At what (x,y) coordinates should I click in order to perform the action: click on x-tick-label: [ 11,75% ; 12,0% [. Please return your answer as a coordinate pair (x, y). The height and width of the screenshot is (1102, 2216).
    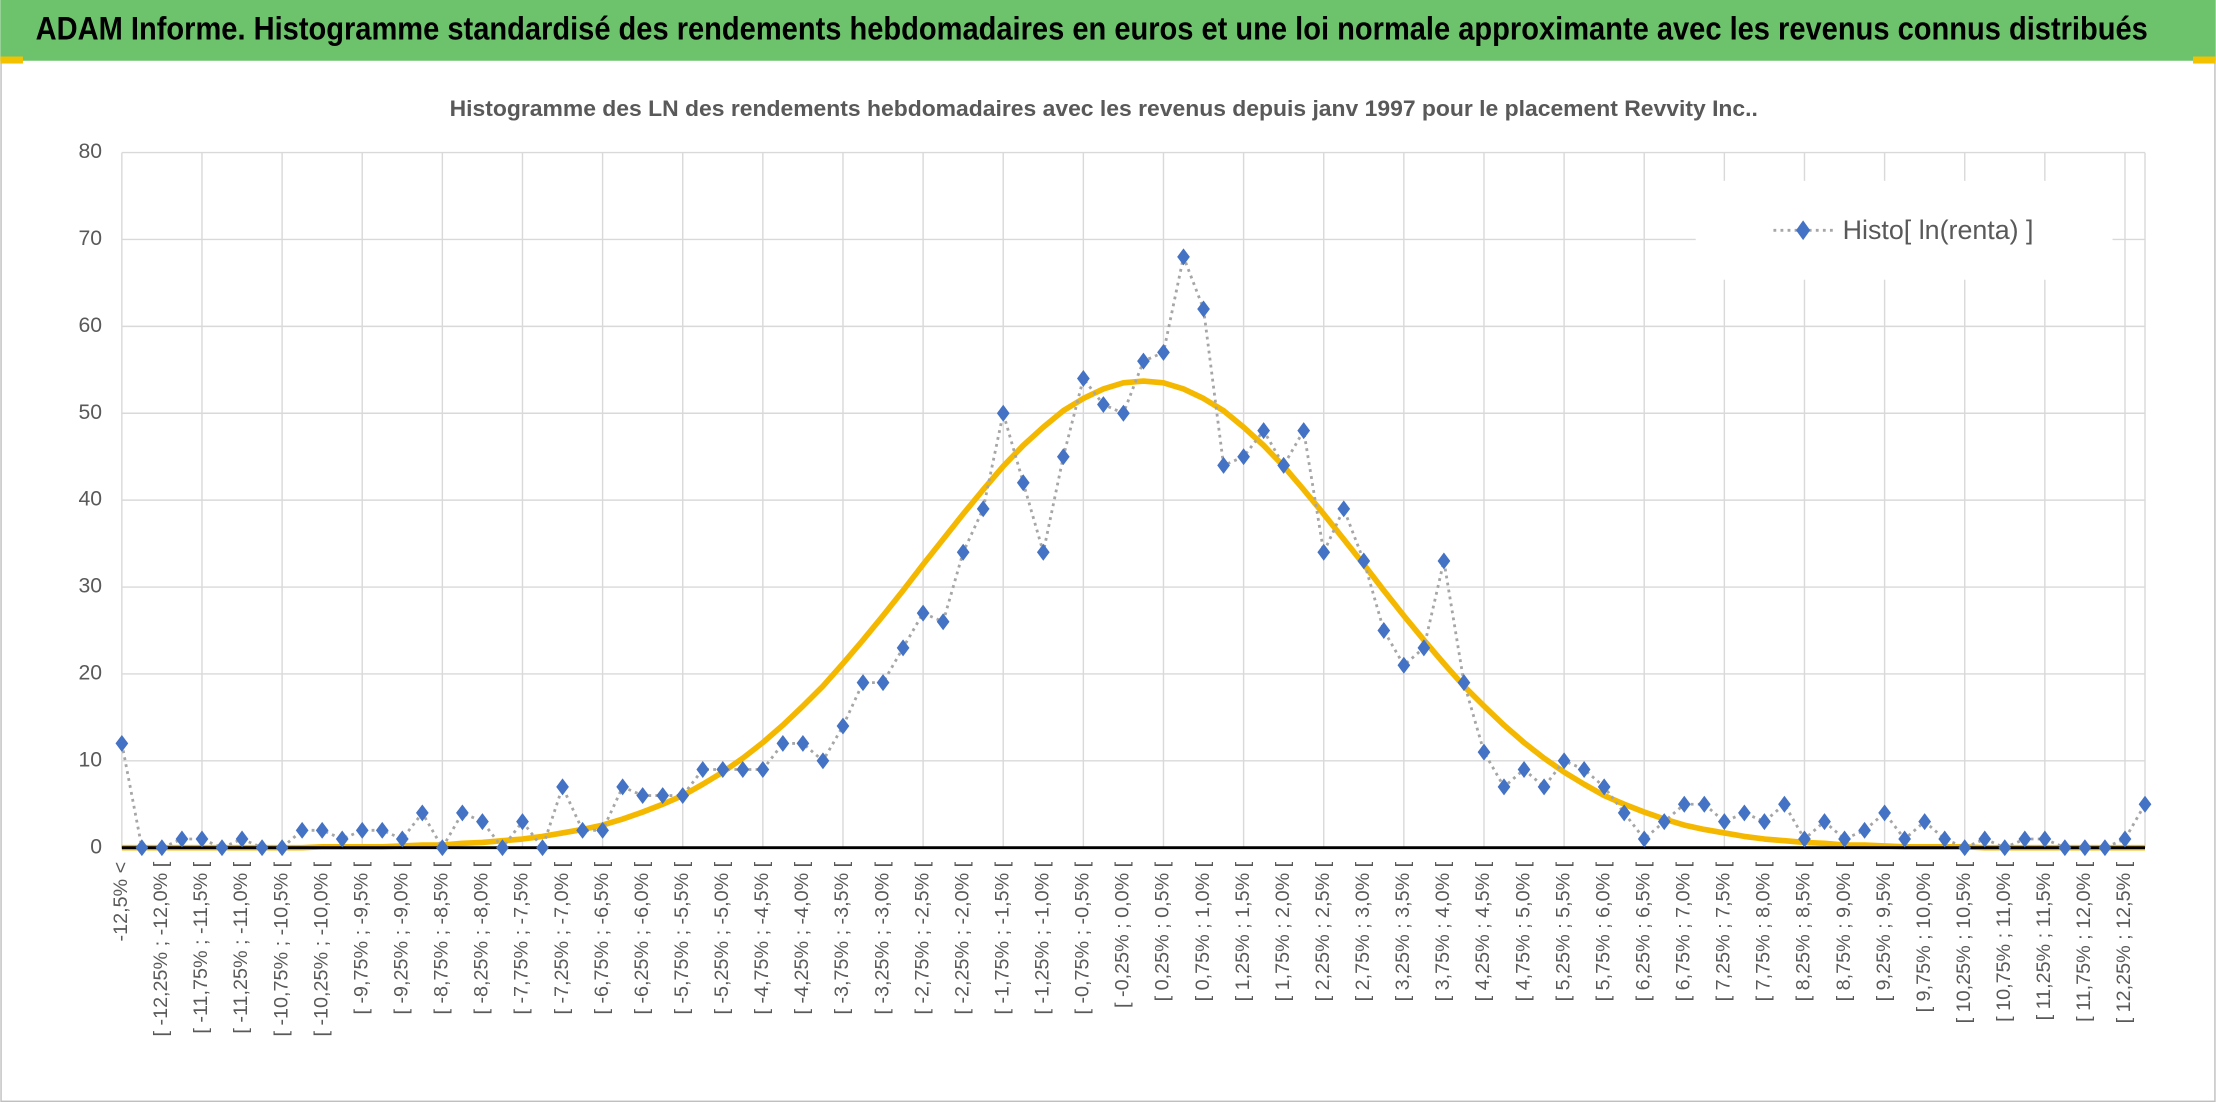
    Looking at the image, I should click on (2084, 941).